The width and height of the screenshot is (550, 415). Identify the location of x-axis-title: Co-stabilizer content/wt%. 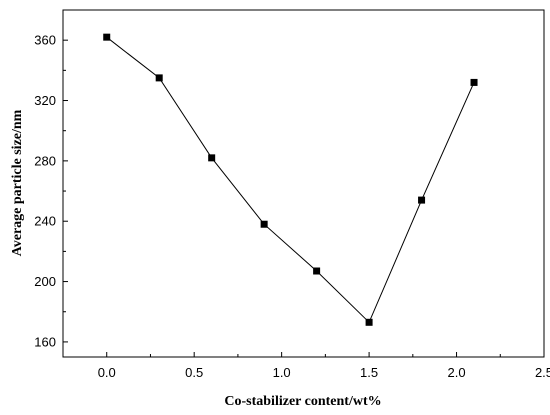
(302, 401).